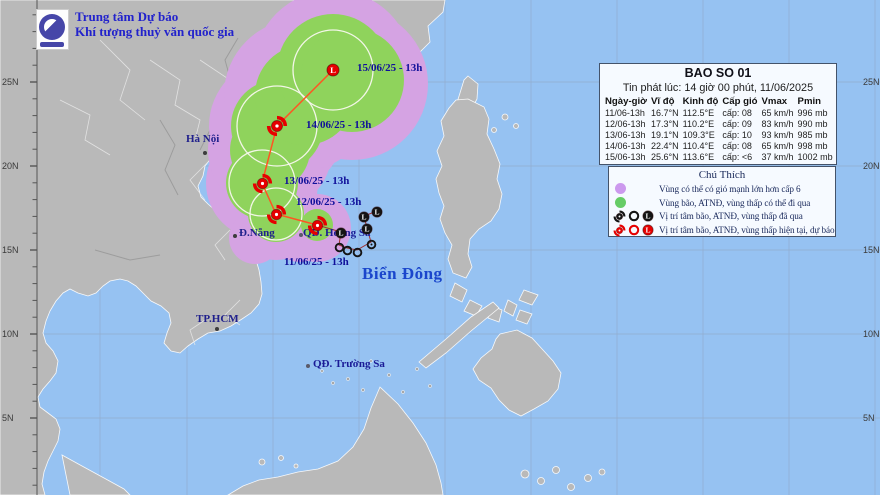 The height and width of the screenshot is (495, 880). Describe the element at coordinates (469, 188) in the screenshot. I see `land-luzon` at that location.